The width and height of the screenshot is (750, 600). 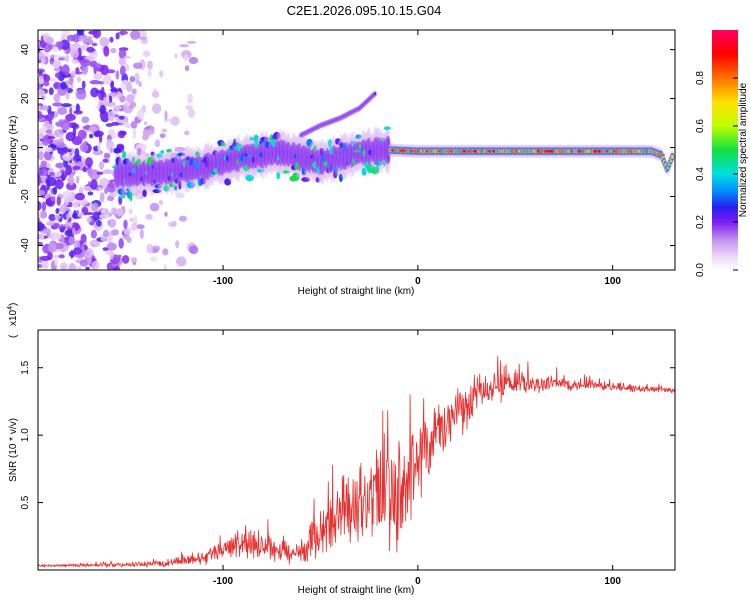 What do you see at coordinates (13, 450) in the screenshot?
I see `bottom-y-axis-label: SNR (10 * v/v)` at bounding box center [13, 450].